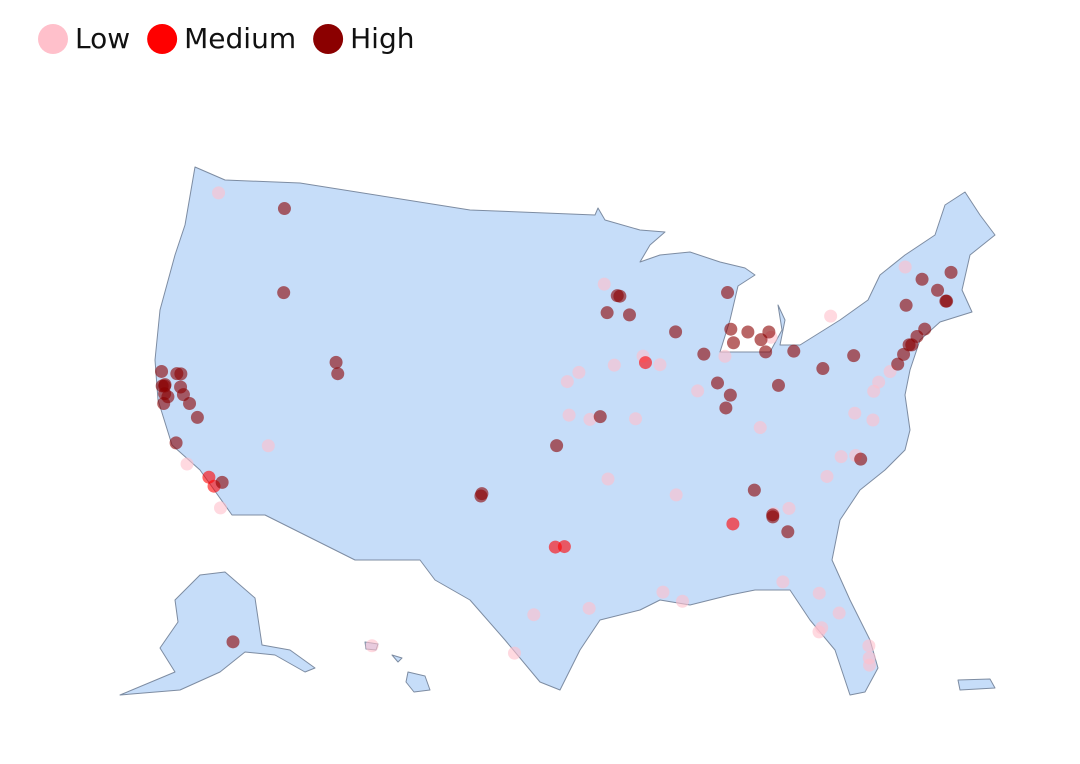 The width and height of the screenshot is (1080, 764). I want to click on legend: Low Medium High, so click(226, 38).